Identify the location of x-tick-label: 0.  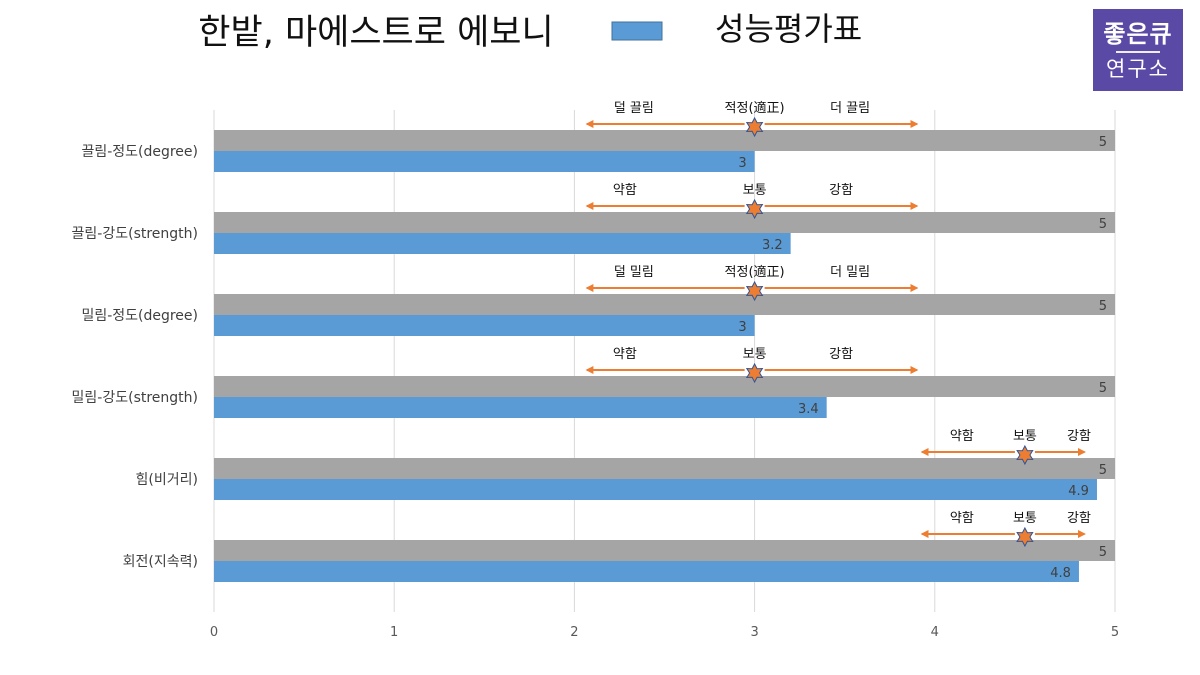
(214, 632).